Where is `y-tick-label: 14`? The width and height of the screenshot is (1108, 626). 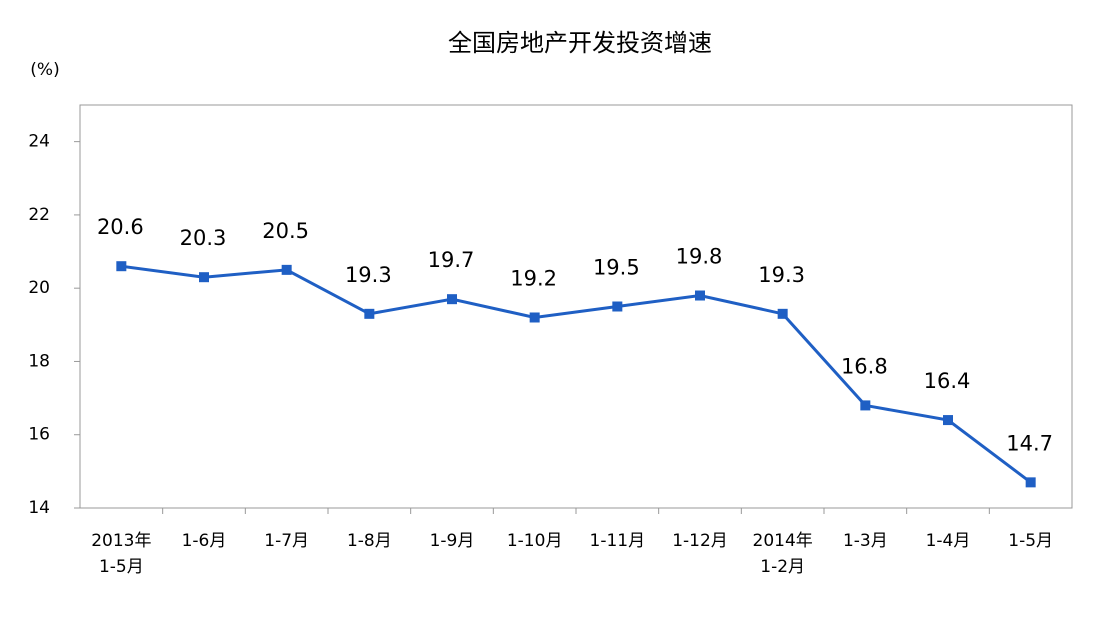
y-tick-label: 14 is located at coordinates (39, 508).